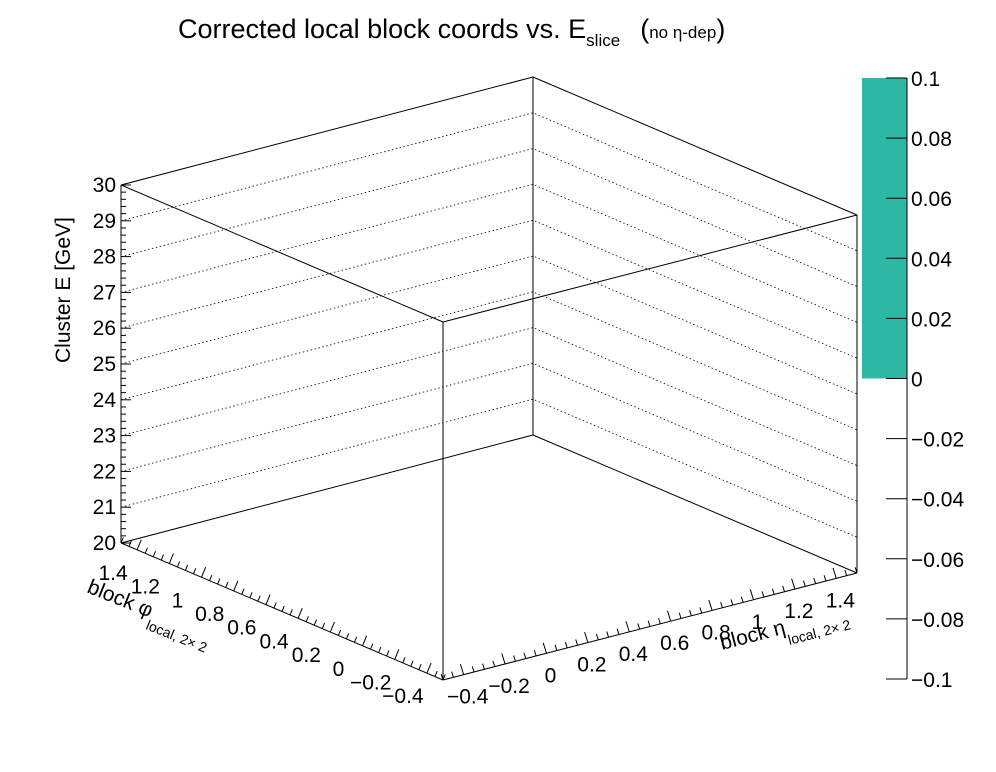 The image size is (996, 772). I want to click on eta-tick-label: 1.4, so click(841, 600).